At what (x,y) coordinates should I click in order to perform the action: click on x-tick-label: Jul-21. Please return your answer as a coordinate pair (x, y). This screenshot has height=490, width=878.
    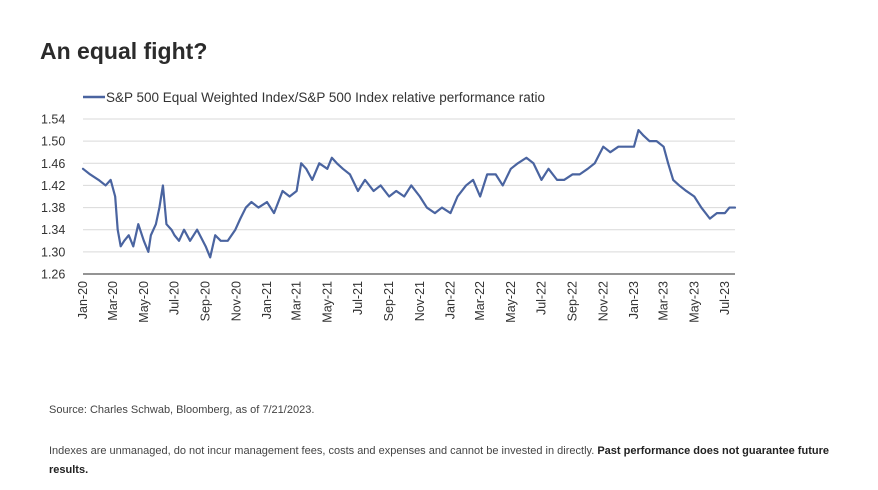
    Looking at the image, I should click on (358, 298).